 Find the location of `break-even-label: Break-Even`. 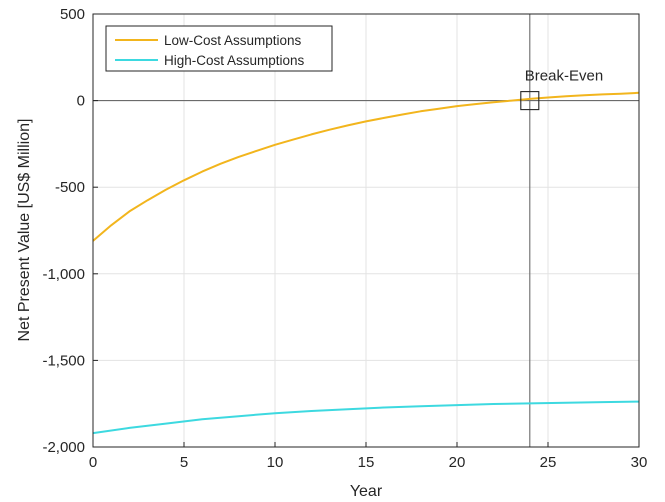

break-even-label: Break-Even is located at coordinates (564, 76).